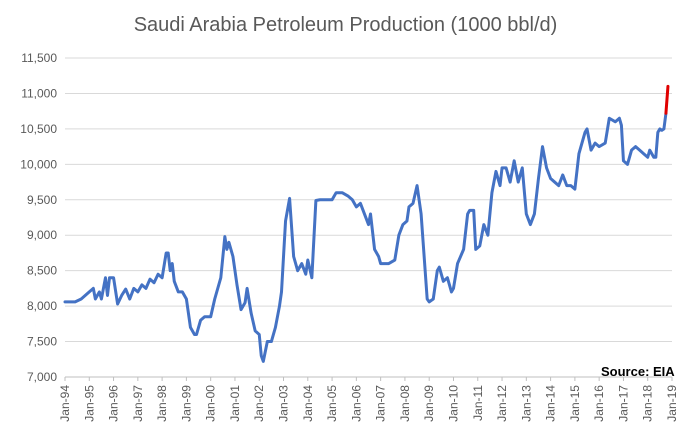  What do you see at coordinates (42, 377) in the screenshot?
I see `y-tick-label: 7,000` at bounding box center [42, 377].